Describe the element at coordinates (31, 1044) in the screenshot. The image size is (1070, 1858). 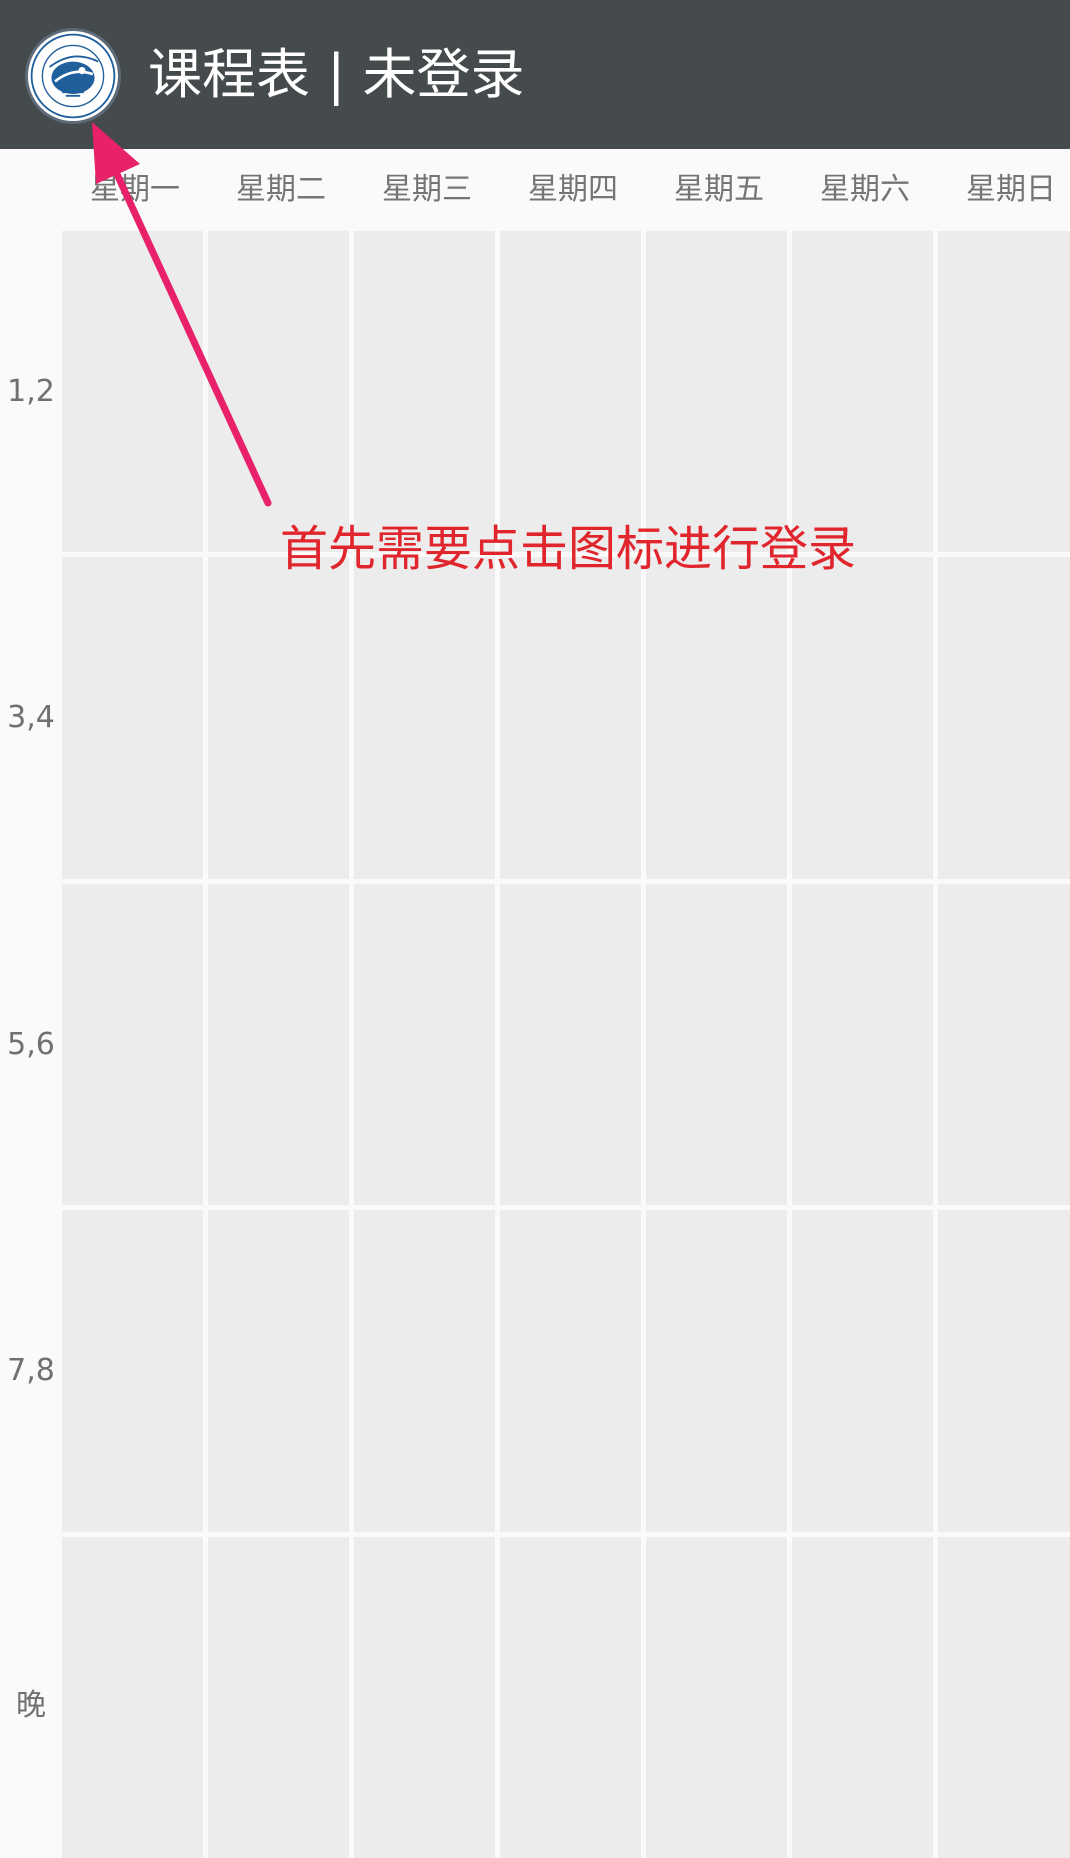
I see `period-label-5-6: 5,6` at that location.